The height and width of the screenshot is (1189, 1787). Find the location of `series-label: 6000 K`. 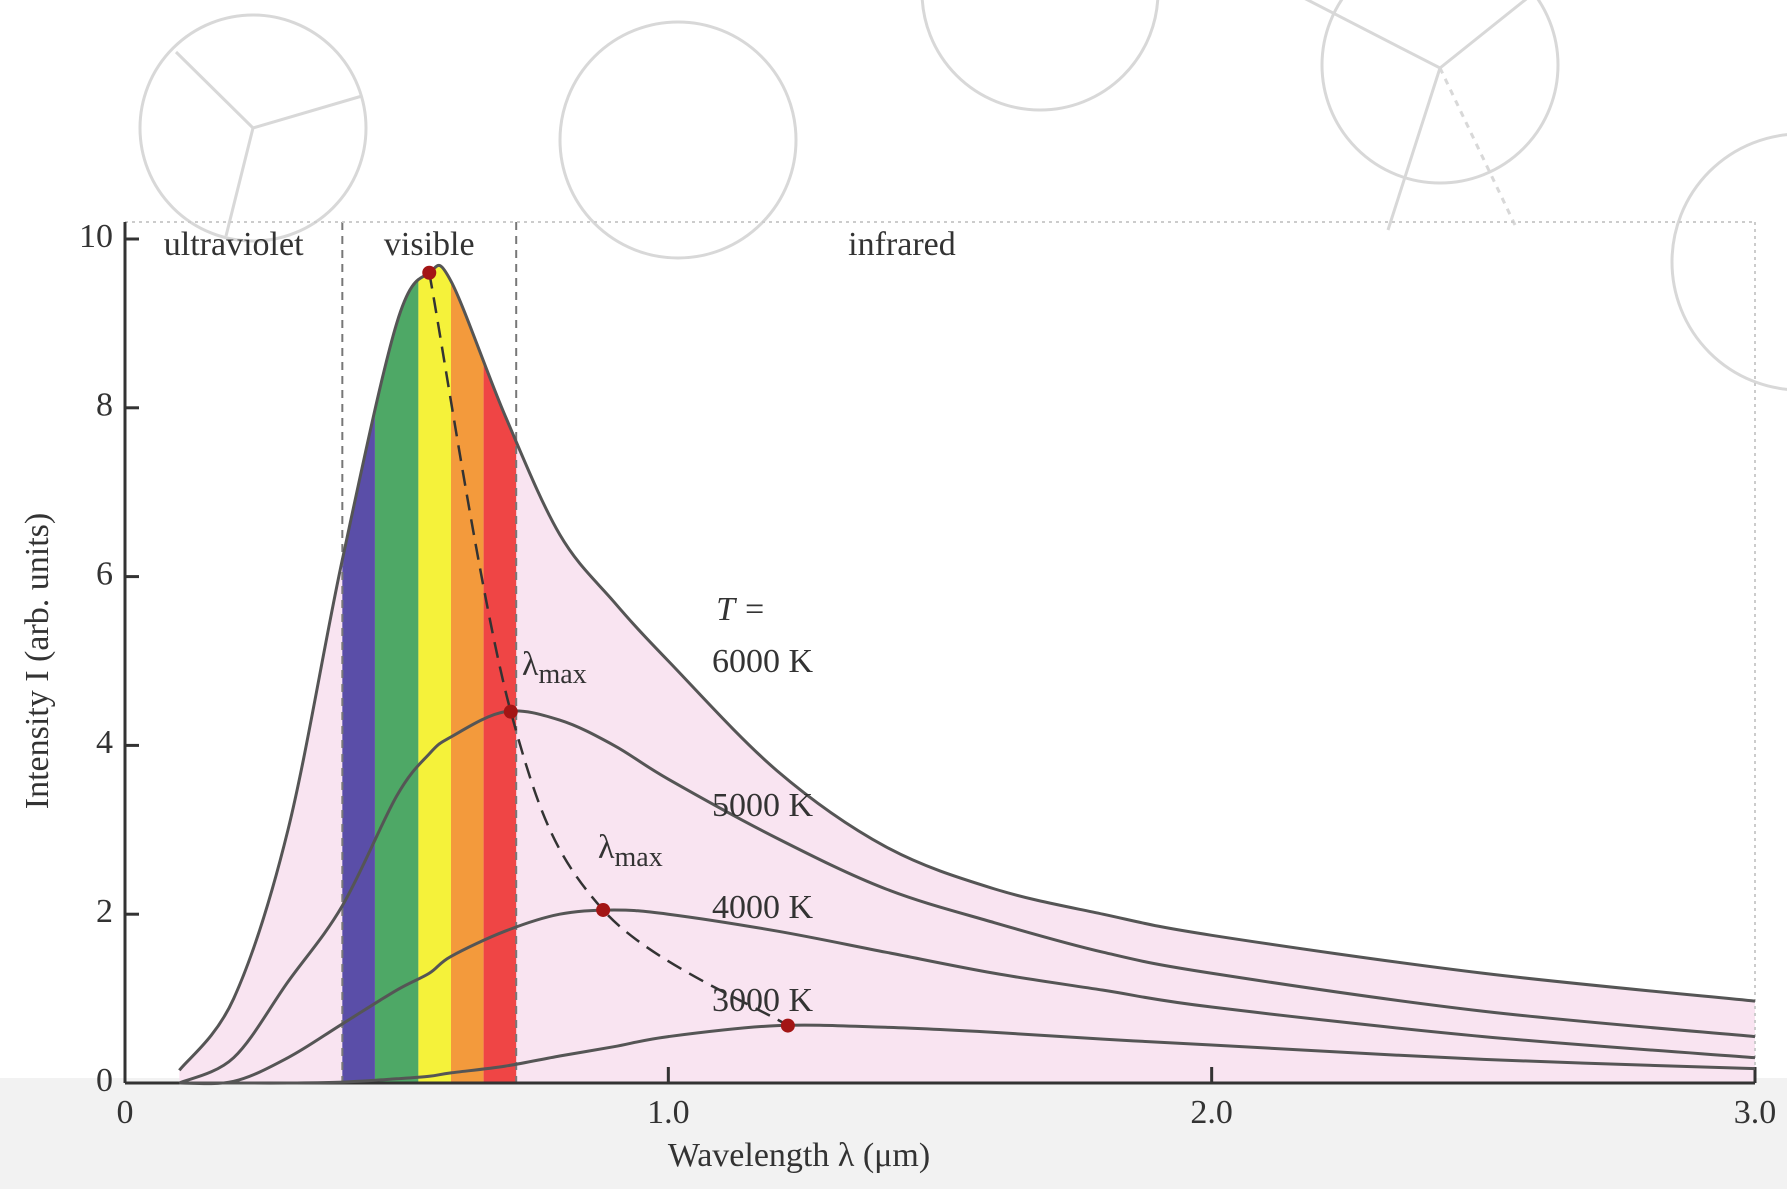

series-label: 6000 K is located at coordinates (763, 661).